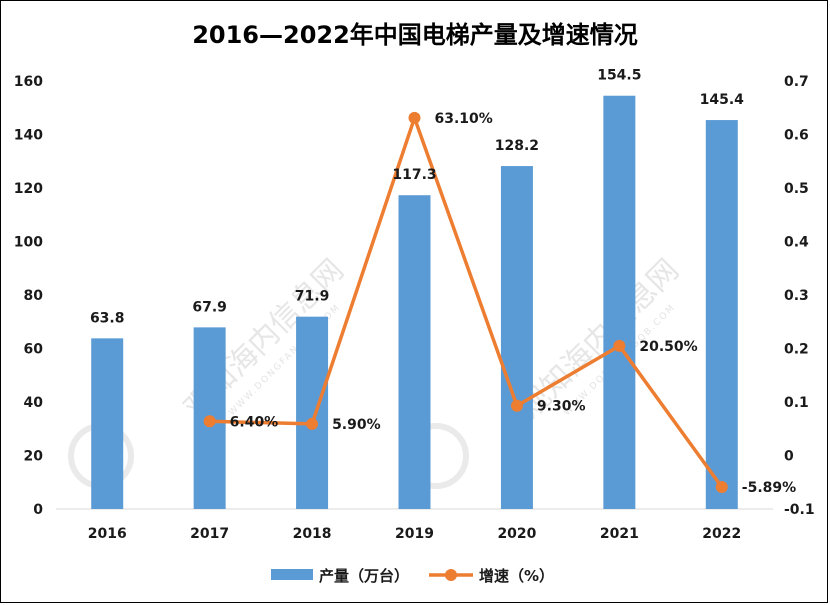 This screenshot has height=605, width=830. Describe the element at coordinates (38, 510) in the screenshot. I see `y-left-tick-label: 0` at that location.